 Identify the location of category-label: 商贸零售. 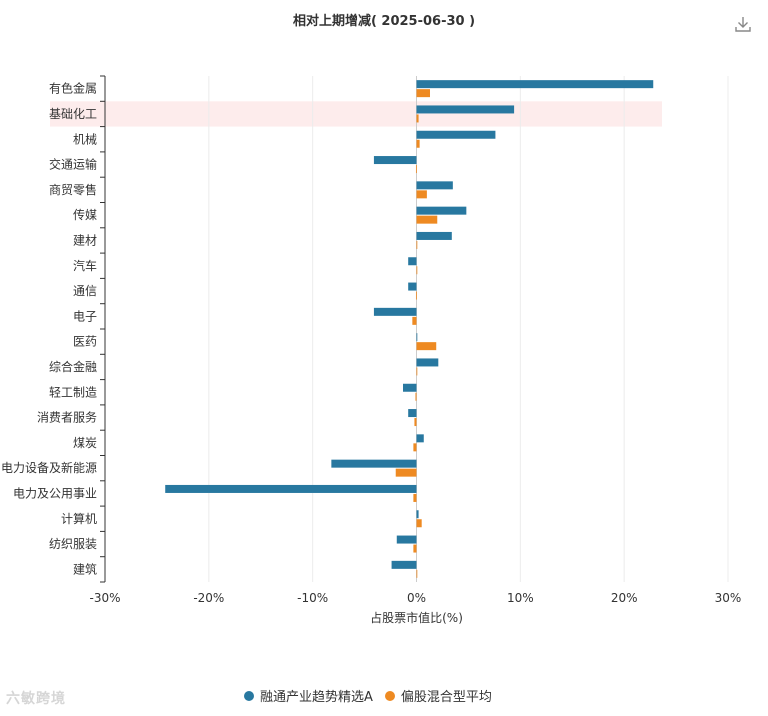
(73, 189).